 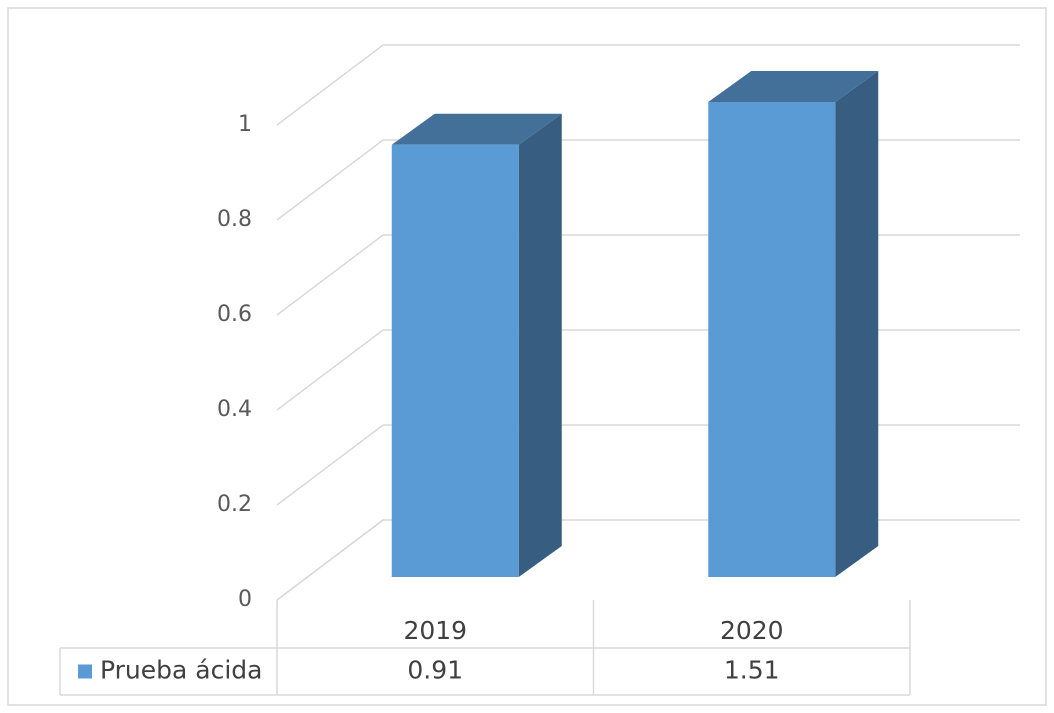 What do you see at coordinates (181, 670) in the screenshot?
I see `legend-label: Prueba ácida` at bounding box center [181, 670].